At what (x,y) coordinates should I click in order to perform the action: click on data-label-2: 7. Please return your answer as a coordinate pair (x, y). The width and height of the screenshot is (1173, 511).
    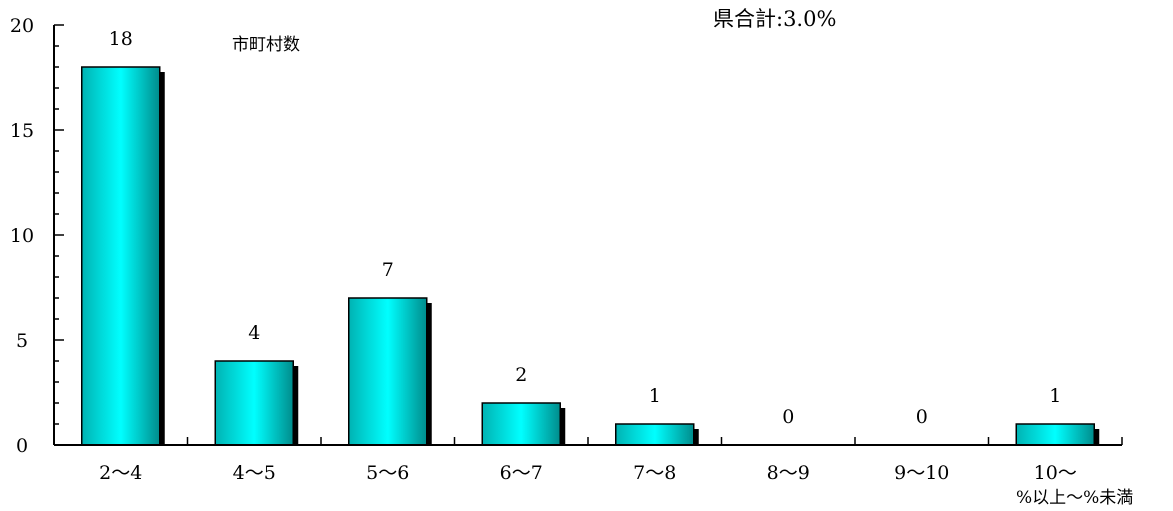
    Looking at the image, I should click on (388, 270).